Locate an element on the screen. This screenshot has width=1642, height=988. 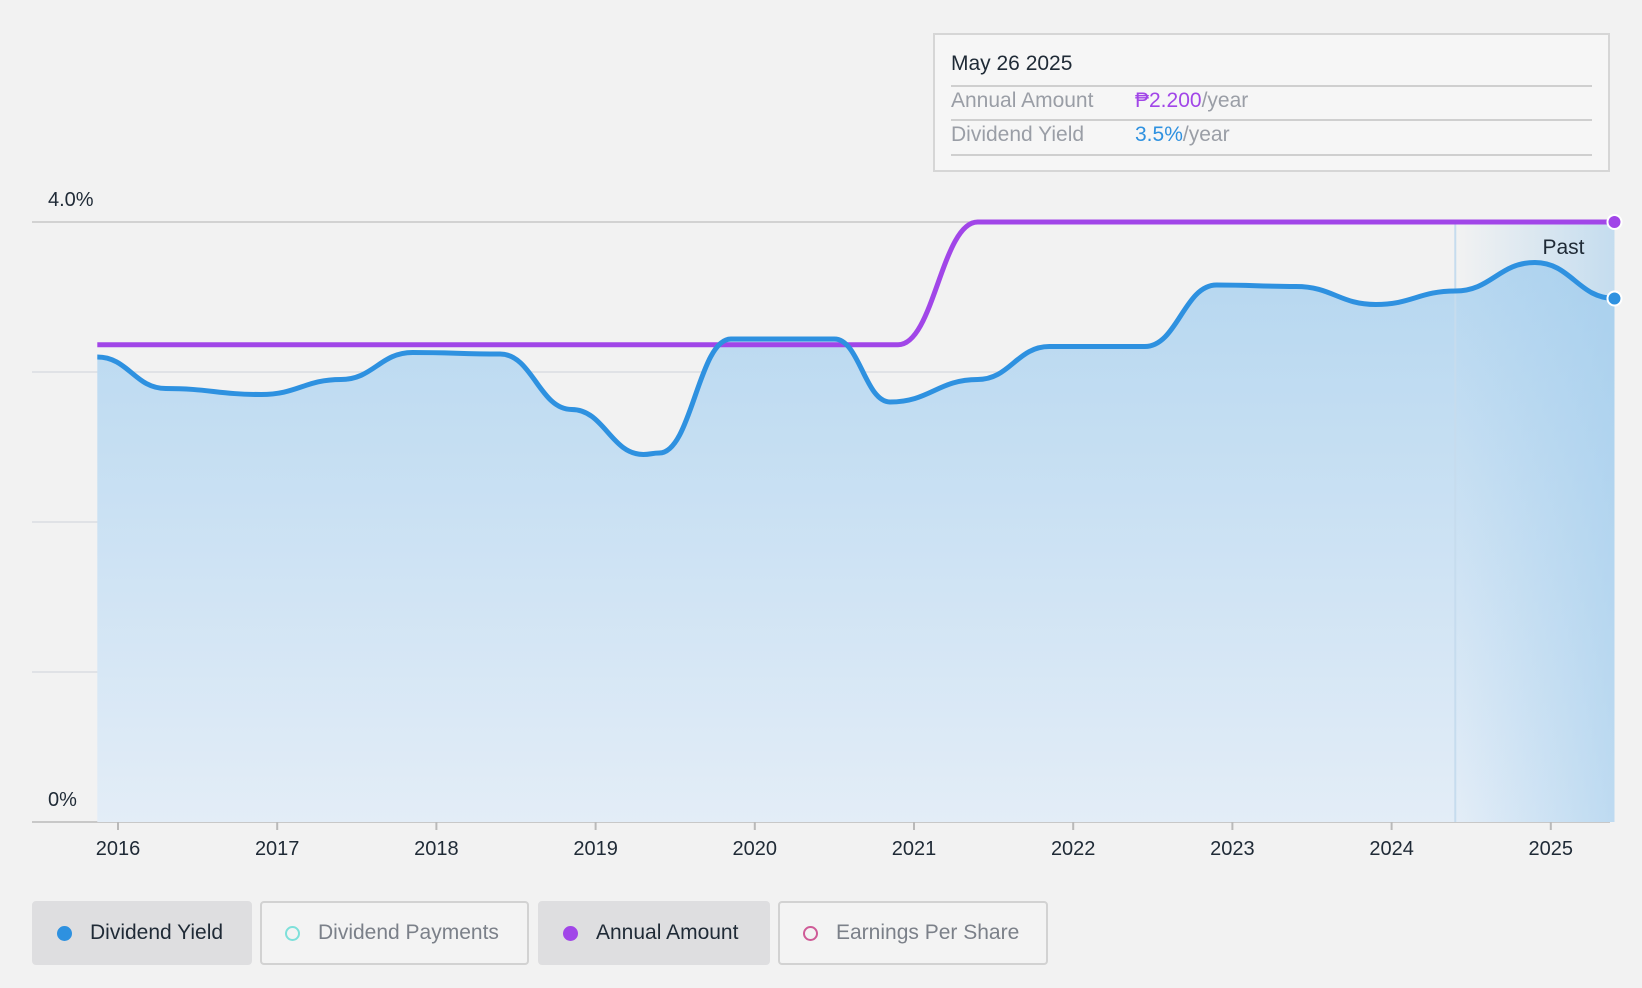
annual-amount-dot-icon is located at coordinates (570, 933).